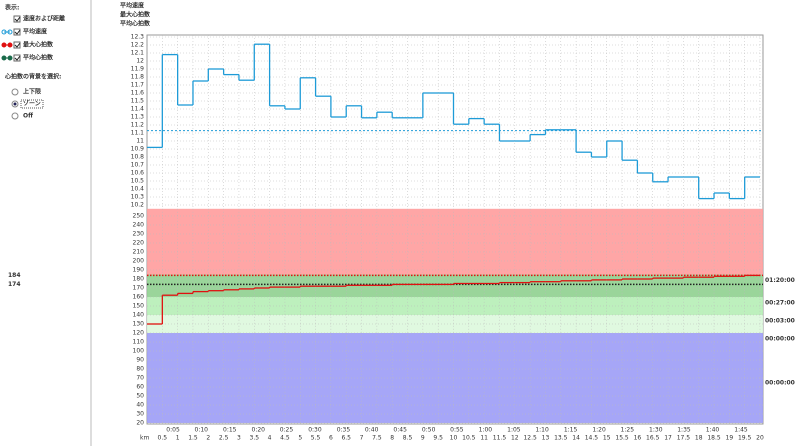 The image size is (800, 446). Describe the element at coordinates (138, 197) in the screenshot. I see `y-tick-label: 10.3` at that location.